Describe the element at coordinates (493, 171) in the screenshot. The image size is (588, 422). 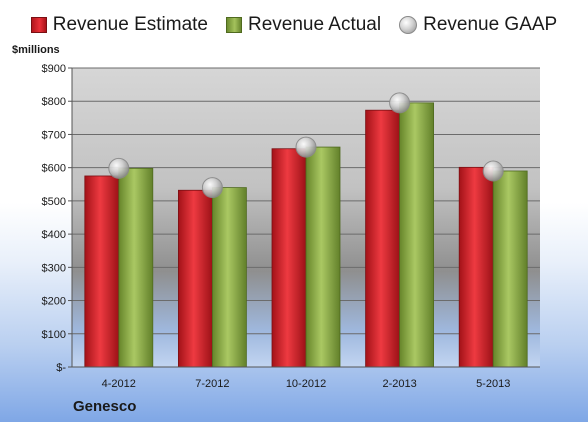
I see `marker-revenue-gaap-5-2013` at that location.